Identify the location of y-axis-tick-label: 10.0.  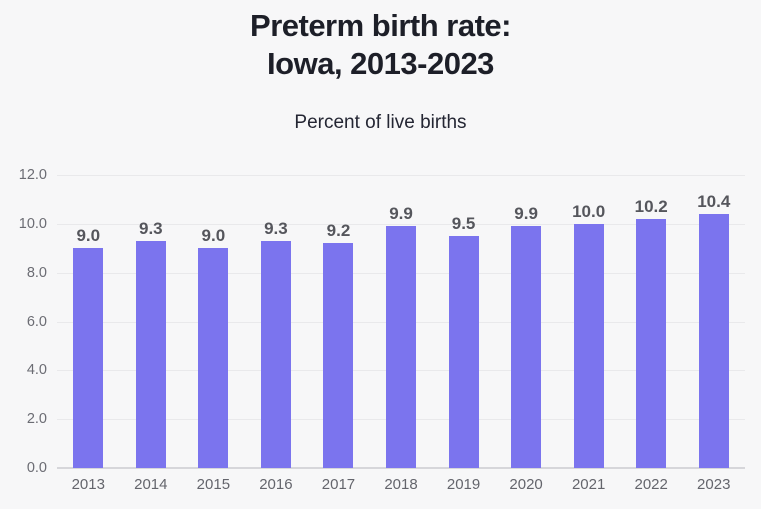
(32, 223).